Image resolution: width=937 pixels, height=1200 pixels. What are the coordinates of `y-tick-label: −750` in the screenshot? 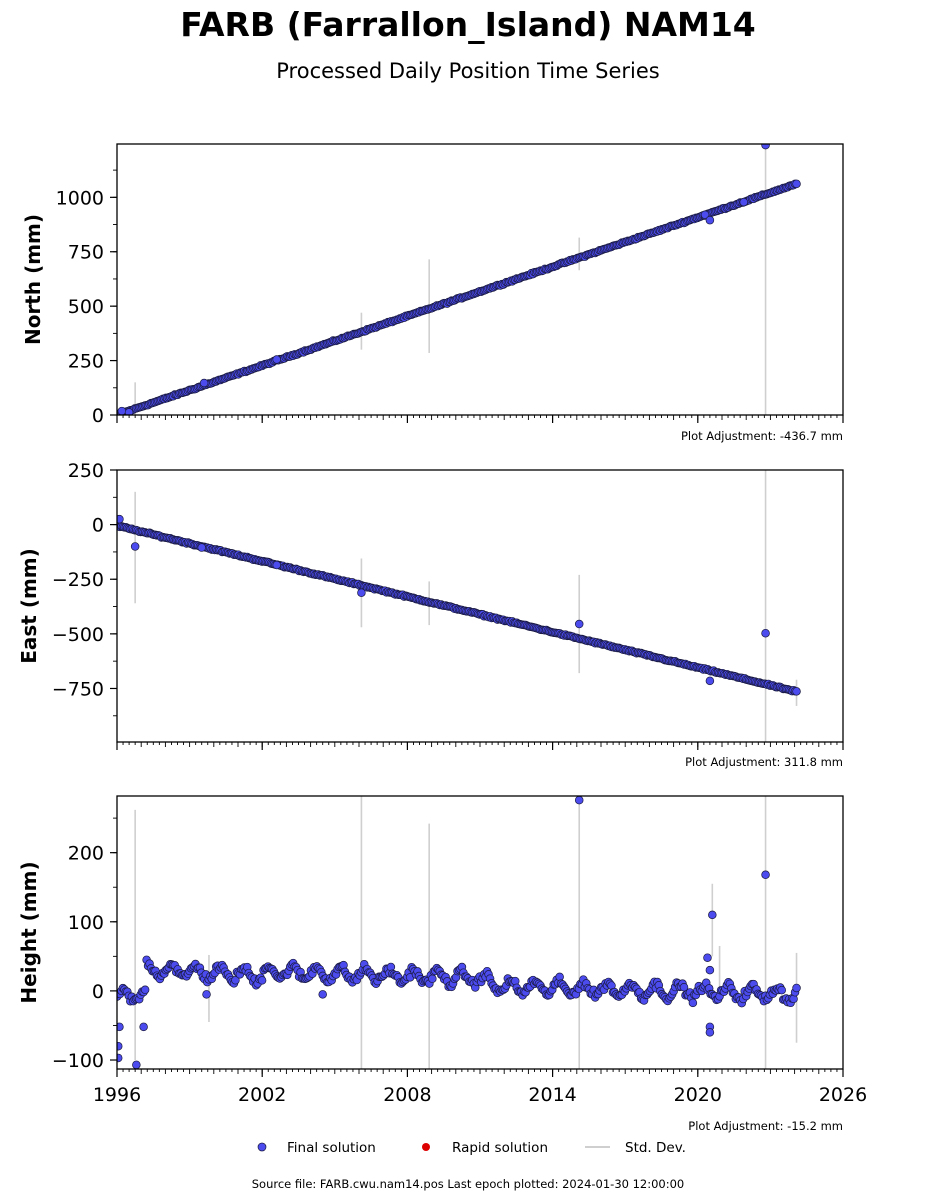 It's located at (78, 689).